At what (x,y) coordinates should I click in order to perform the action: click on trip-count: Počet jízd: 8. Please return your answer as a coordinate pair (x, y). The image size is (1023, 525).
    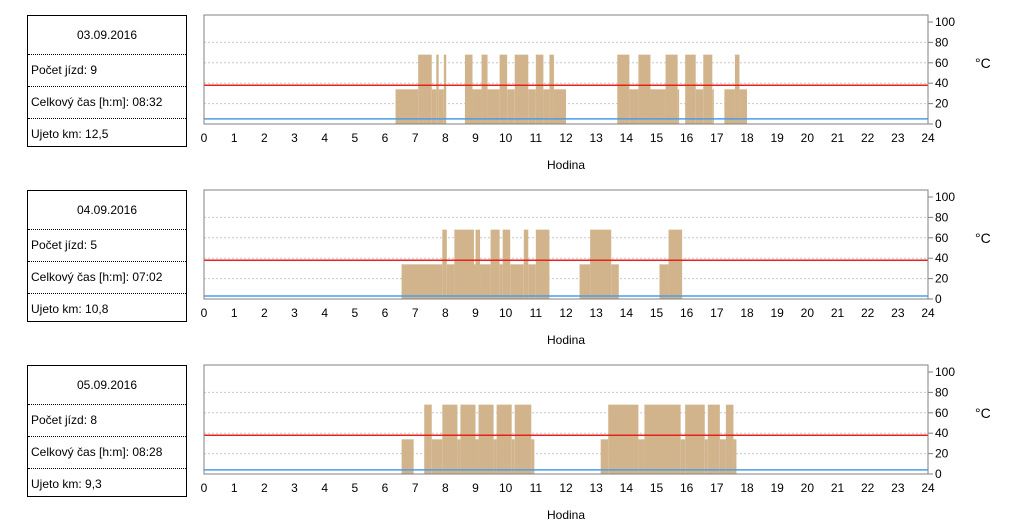
    Looking at the image, I should click on (107, 421).